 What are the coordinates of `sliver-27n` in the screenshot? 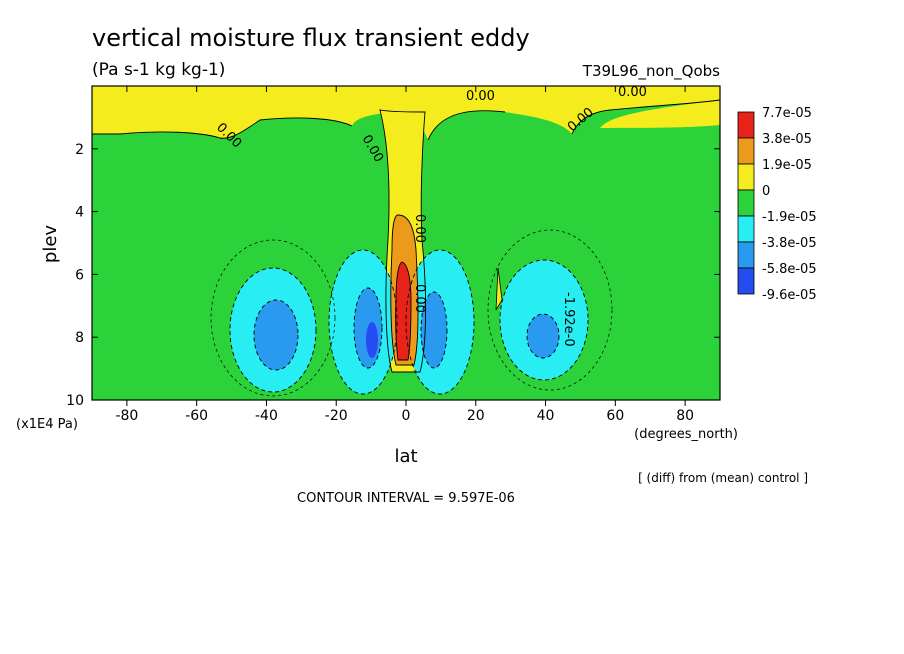 It's located at (499, 289).